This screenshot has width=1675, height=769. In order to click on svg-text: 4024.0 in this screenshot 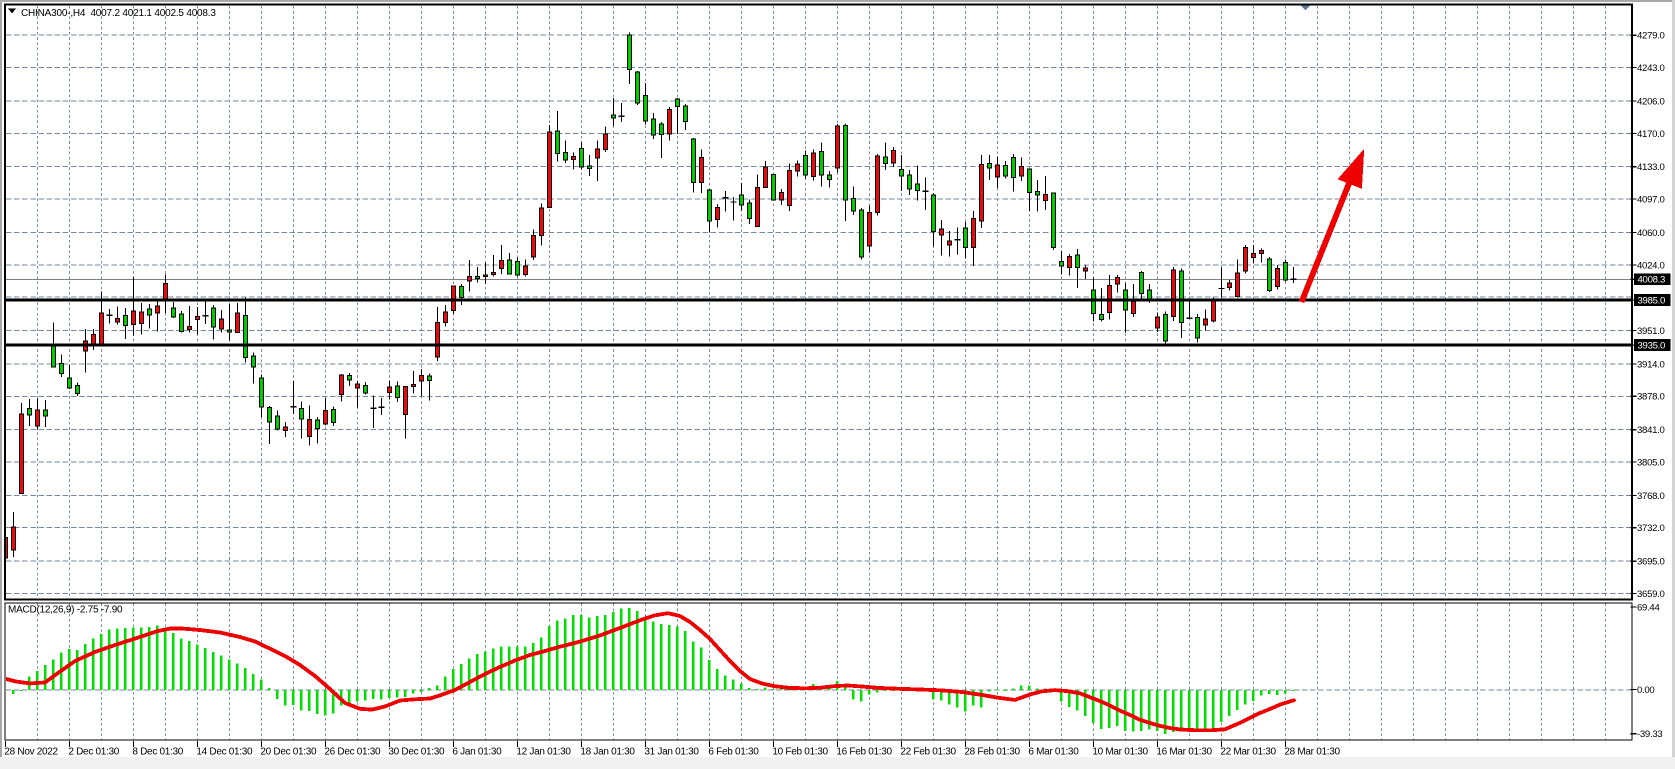, I will do `click(1651, 265)`.